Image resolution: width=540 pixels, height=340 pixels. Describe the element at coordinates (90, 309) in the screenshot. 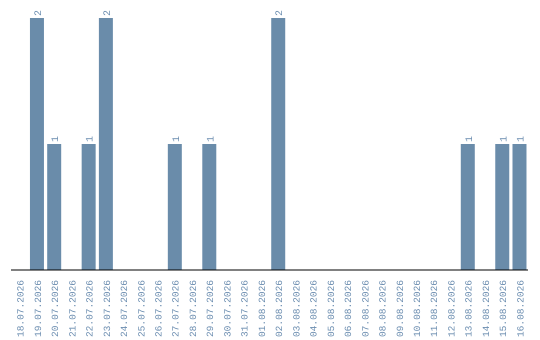

I see `x-tick-label: 22.07.2026` at that location.